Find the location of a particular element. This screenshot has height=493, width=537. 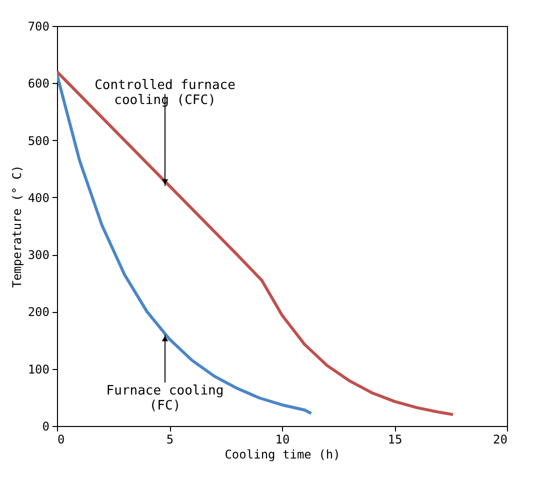

y-tick-label: 500 is located at coordinates (39, 141).